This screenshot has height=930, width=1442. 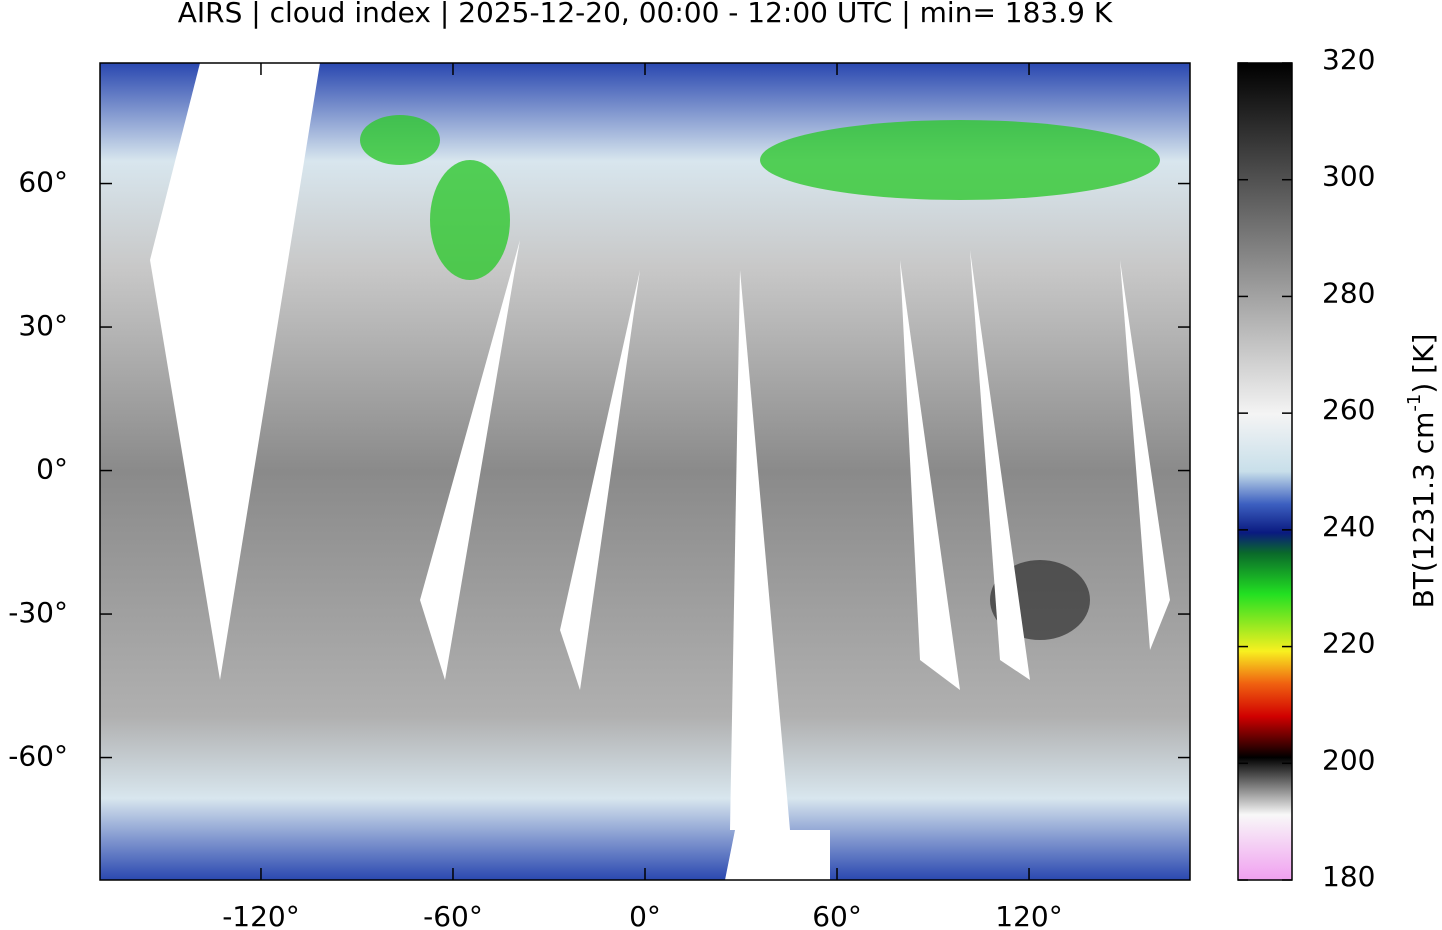 I want to click on colorbar-tick-label: 180, so click(x=1348, y=876).